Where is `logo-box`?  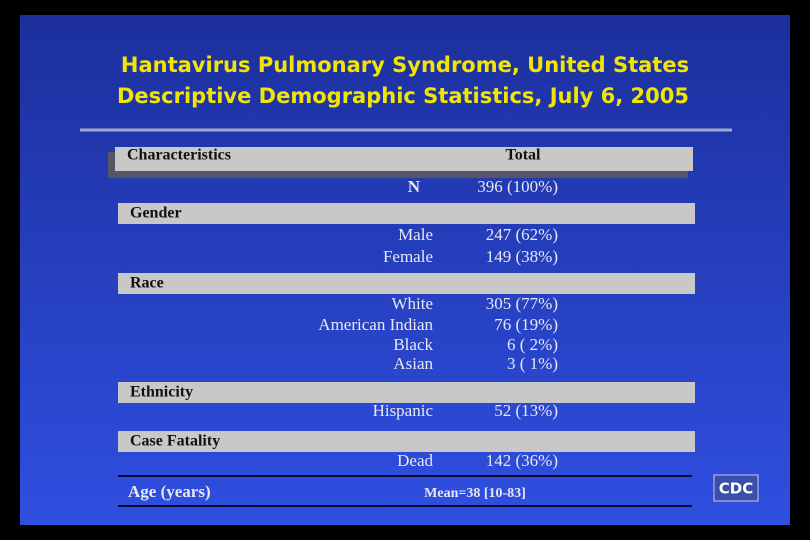
logo-box is located at coordinates (736, 488).